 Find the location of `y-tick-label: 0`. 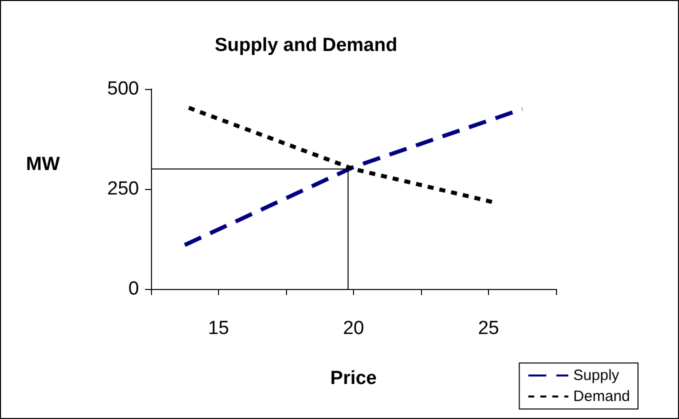

y-tick-label: 0 is located at coordinates (133, 289).